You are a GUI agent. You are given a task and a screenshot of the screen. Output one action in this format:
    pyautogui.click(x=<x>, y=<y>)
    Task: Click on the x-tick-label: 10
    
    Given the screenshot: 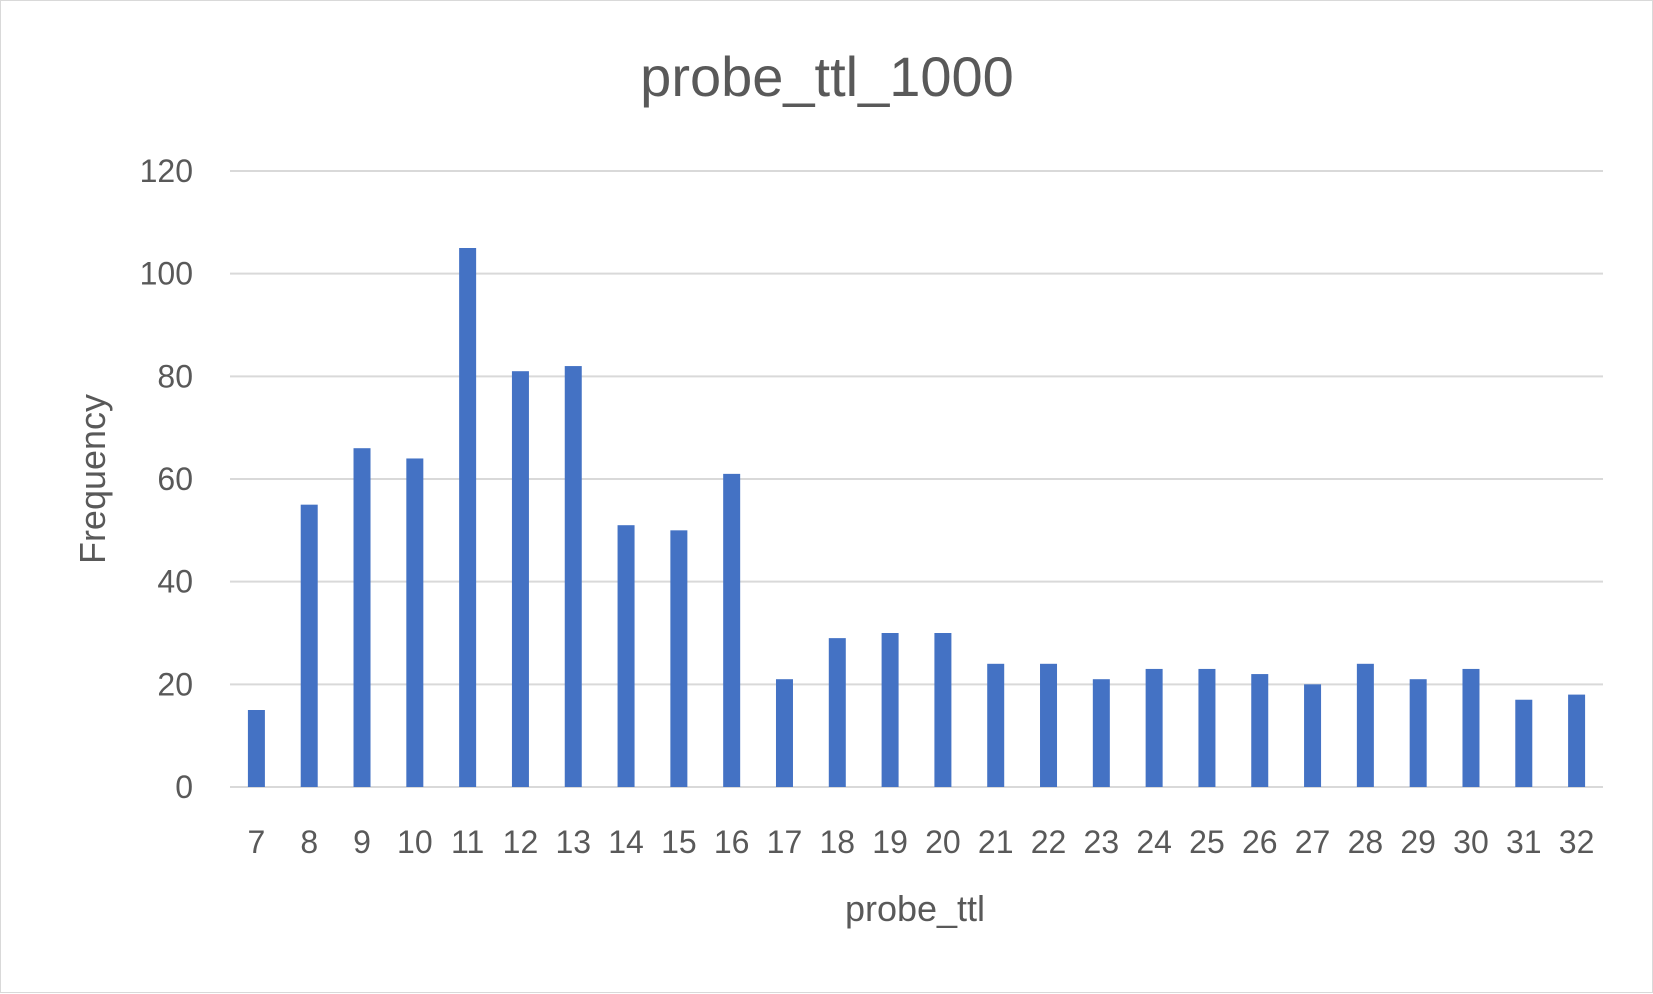 What is the action you would take?
    pyautogui.click(x=415, y=842)
    